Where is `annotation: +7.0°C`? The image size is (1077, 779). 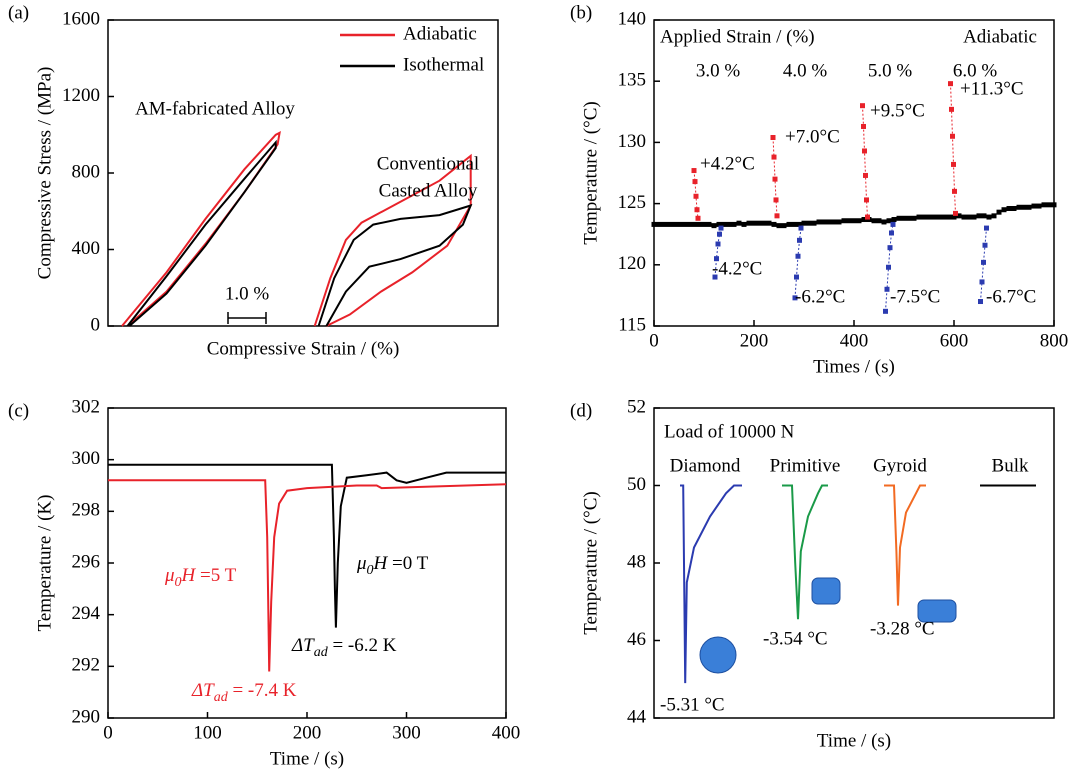 annotation: +7.0°C is located at coordinates (812, 136).